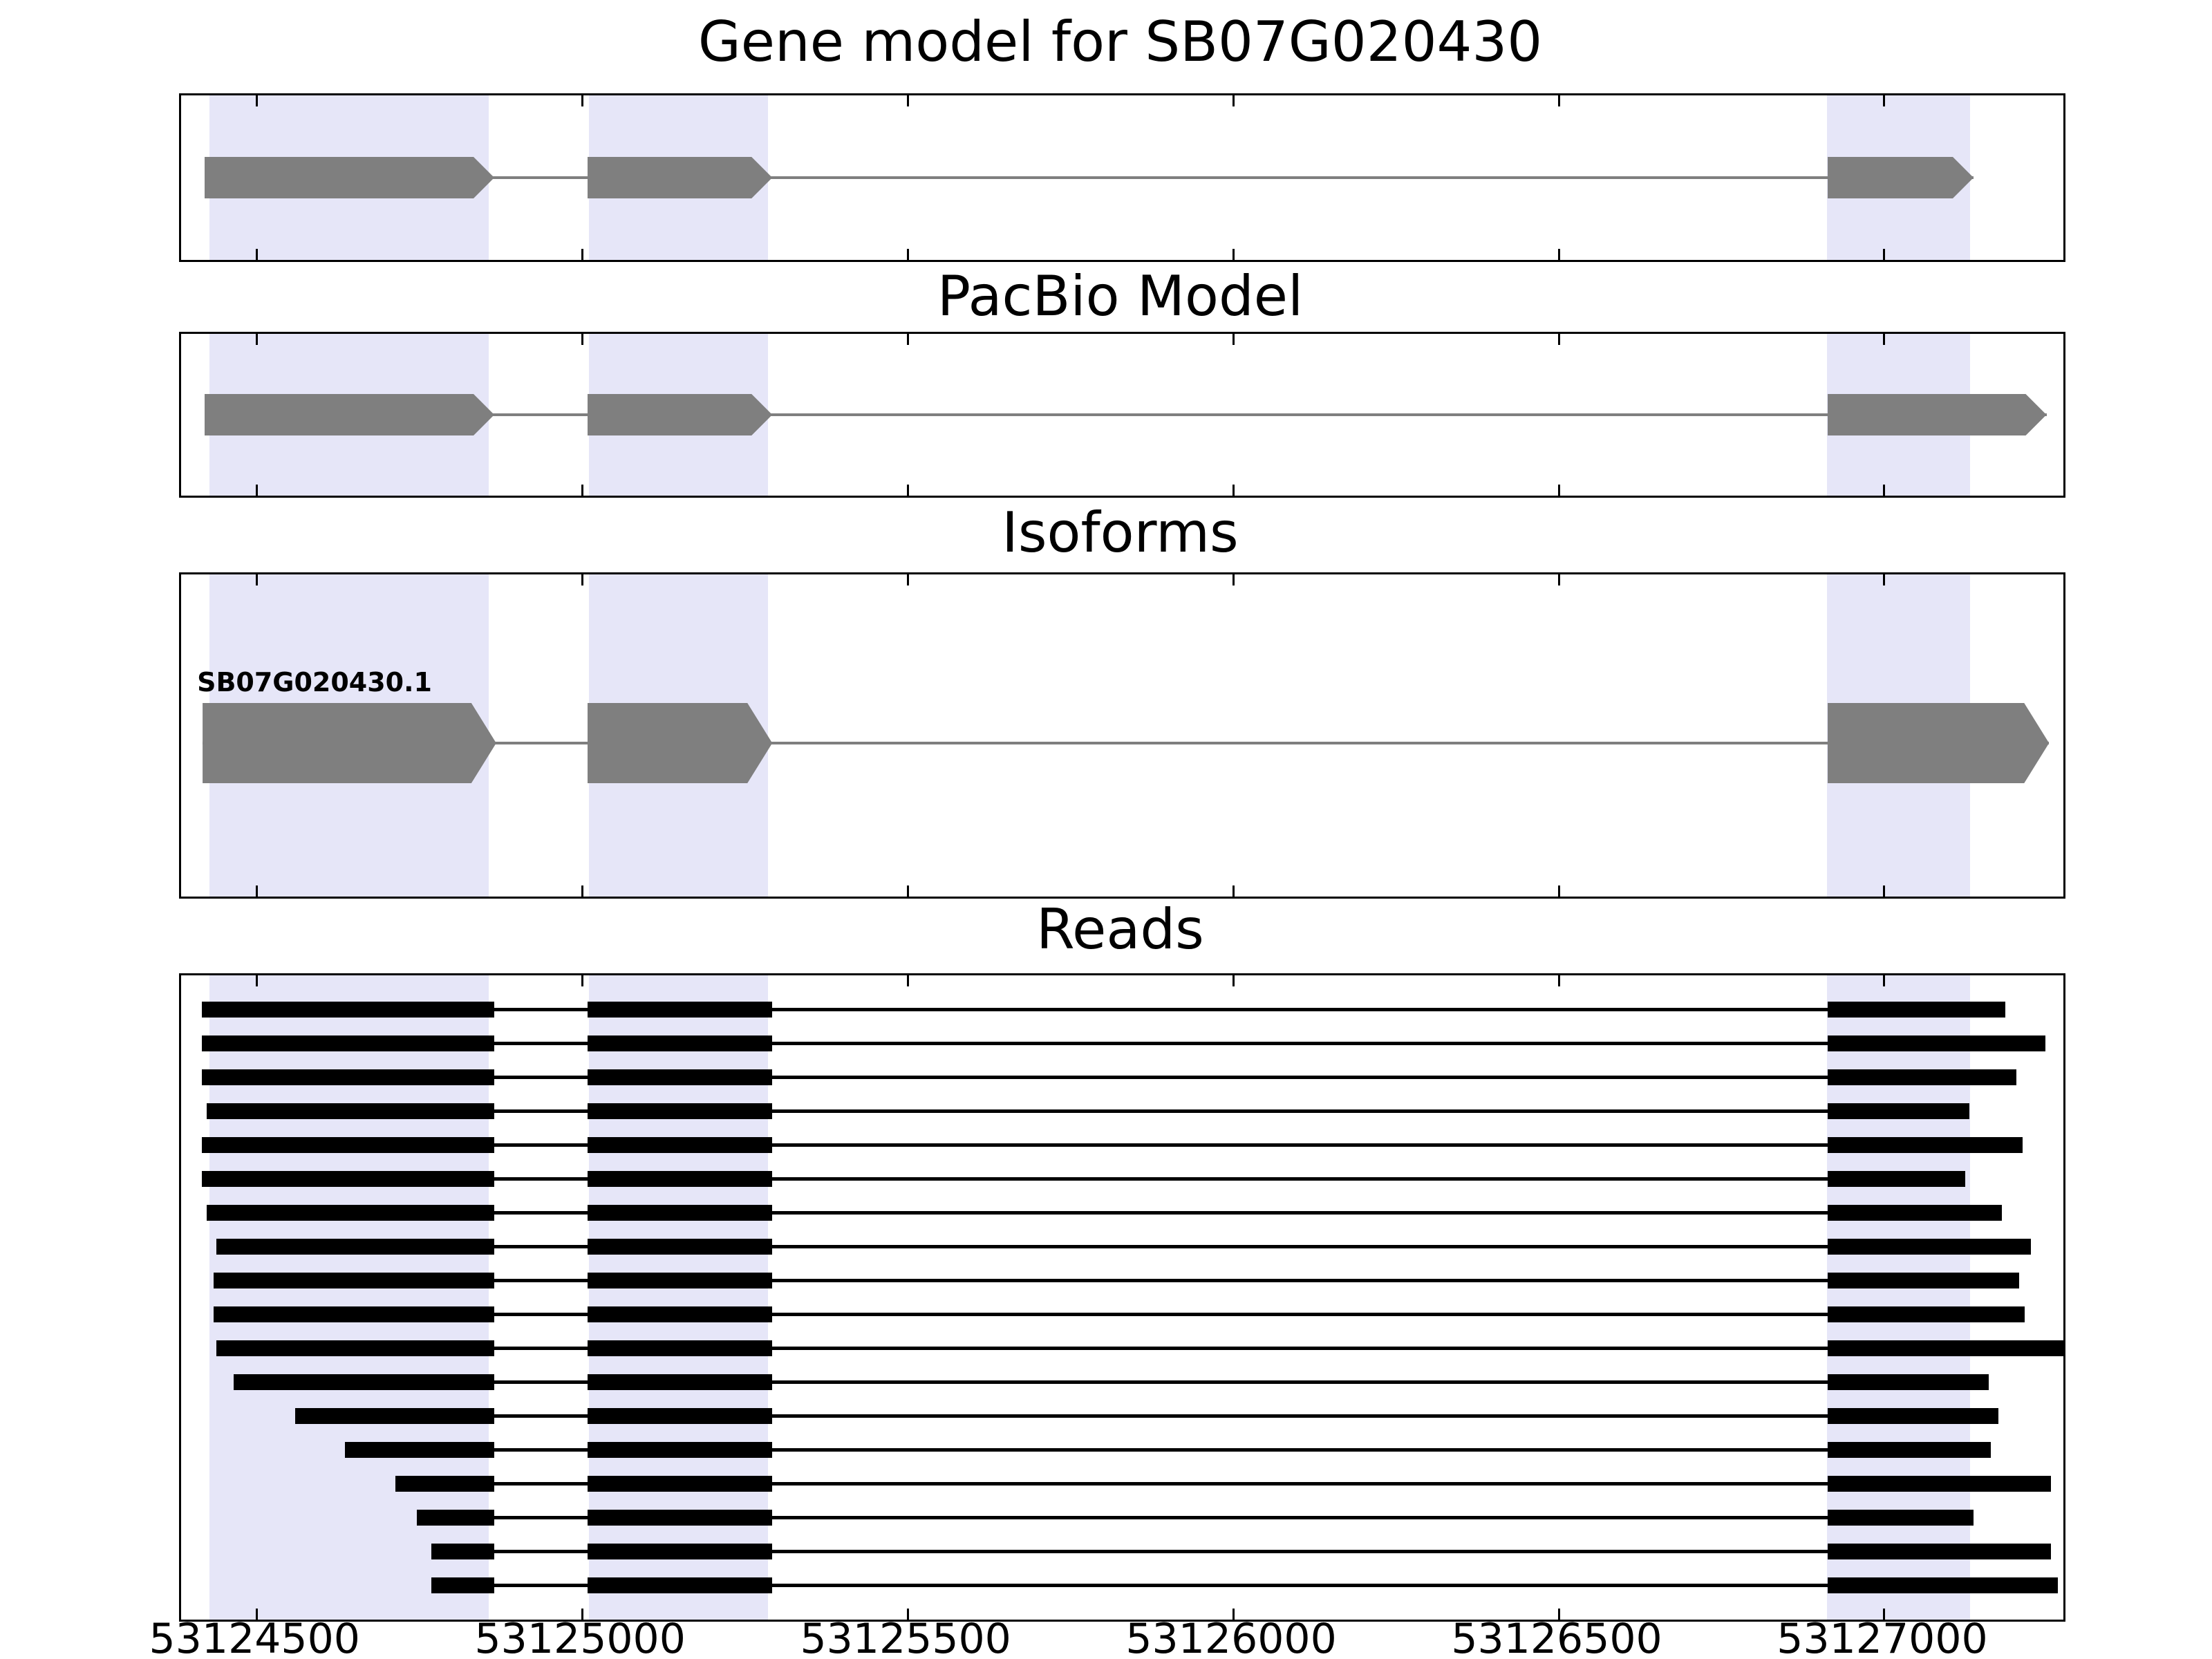 This screenshot has width=2212, height=1659. What do you see at coordinates (906, 1637) in the screenshot?
I see `x-tick-label: 53125500` at bounding box center [906, 1637].